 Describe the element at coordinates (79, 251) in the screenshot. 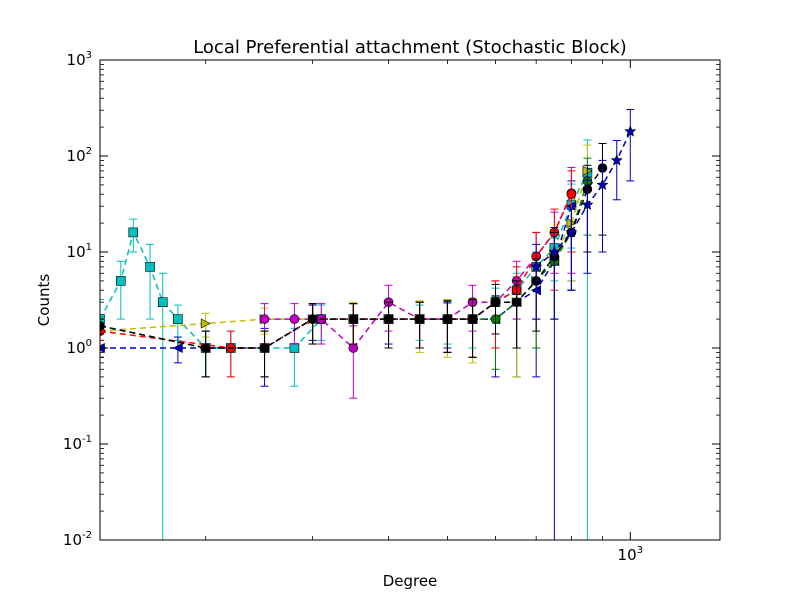

I see `y-tick-label: 10¹` at that location.